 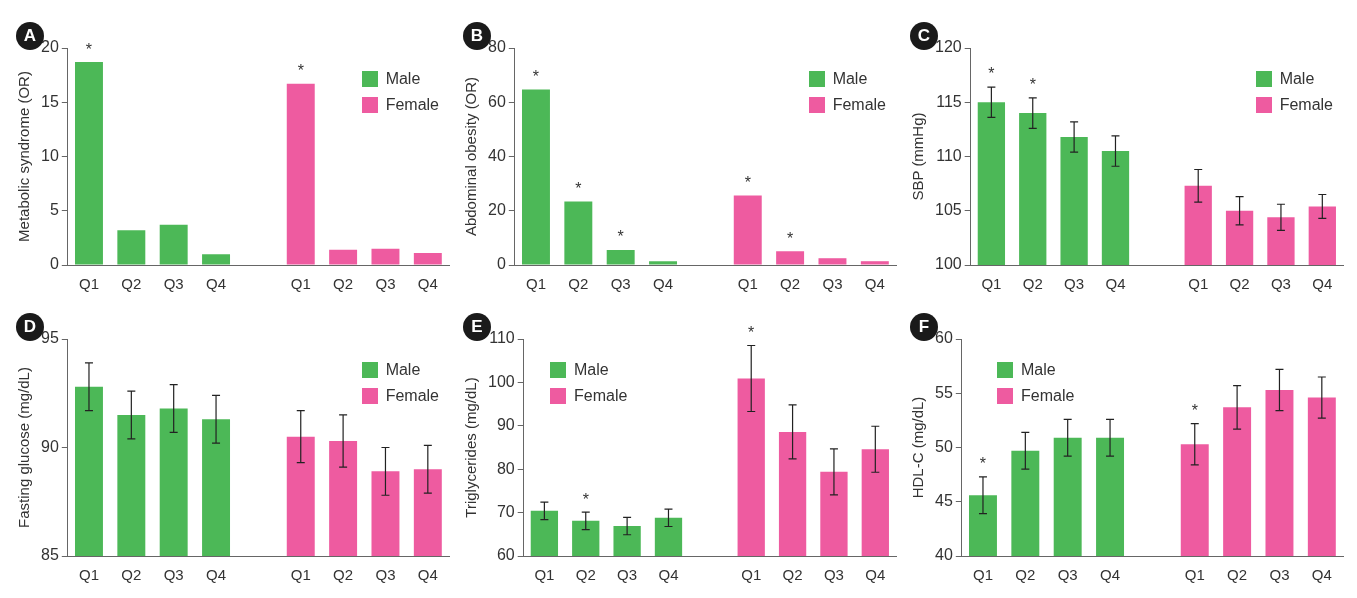 I want to click on y-tick-label: 0, so click(x=54, y=264).